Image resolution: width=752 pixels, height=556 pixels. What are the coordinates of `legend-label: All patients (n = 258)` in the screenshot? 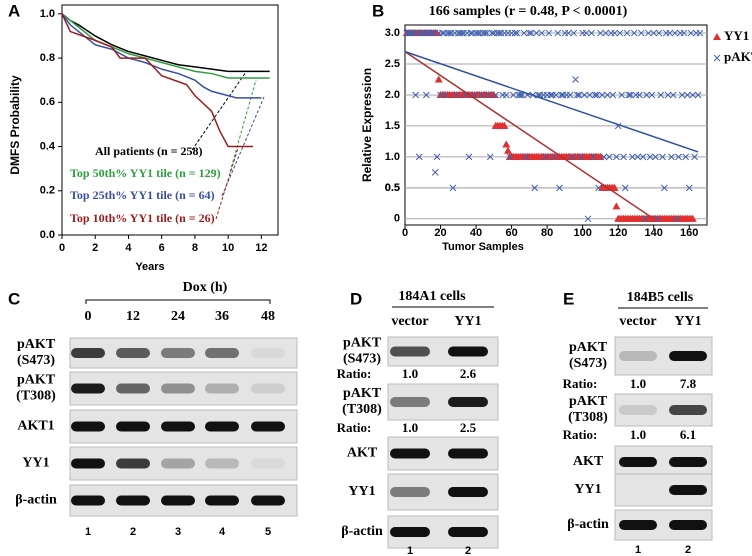 It's located at (149, 151).